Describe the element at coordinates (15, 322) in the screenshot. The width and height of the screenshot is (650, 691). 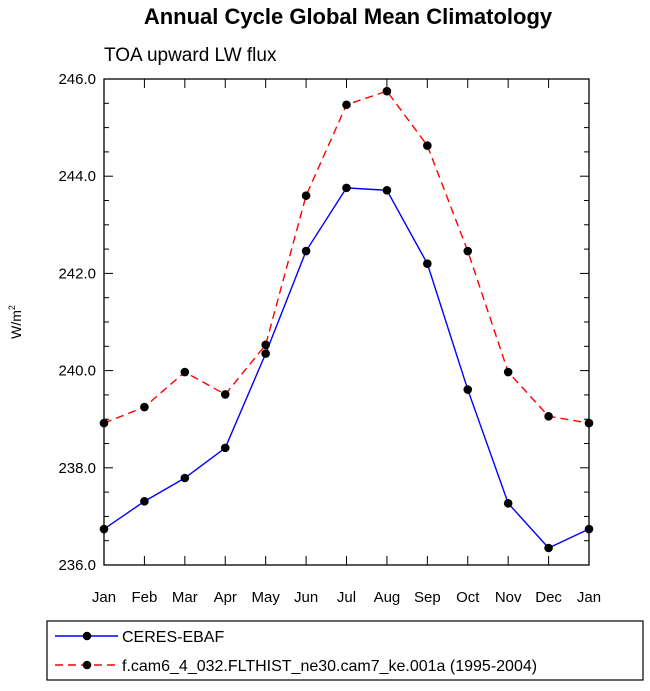
I see `y-axis-label: W/m2` at that location.